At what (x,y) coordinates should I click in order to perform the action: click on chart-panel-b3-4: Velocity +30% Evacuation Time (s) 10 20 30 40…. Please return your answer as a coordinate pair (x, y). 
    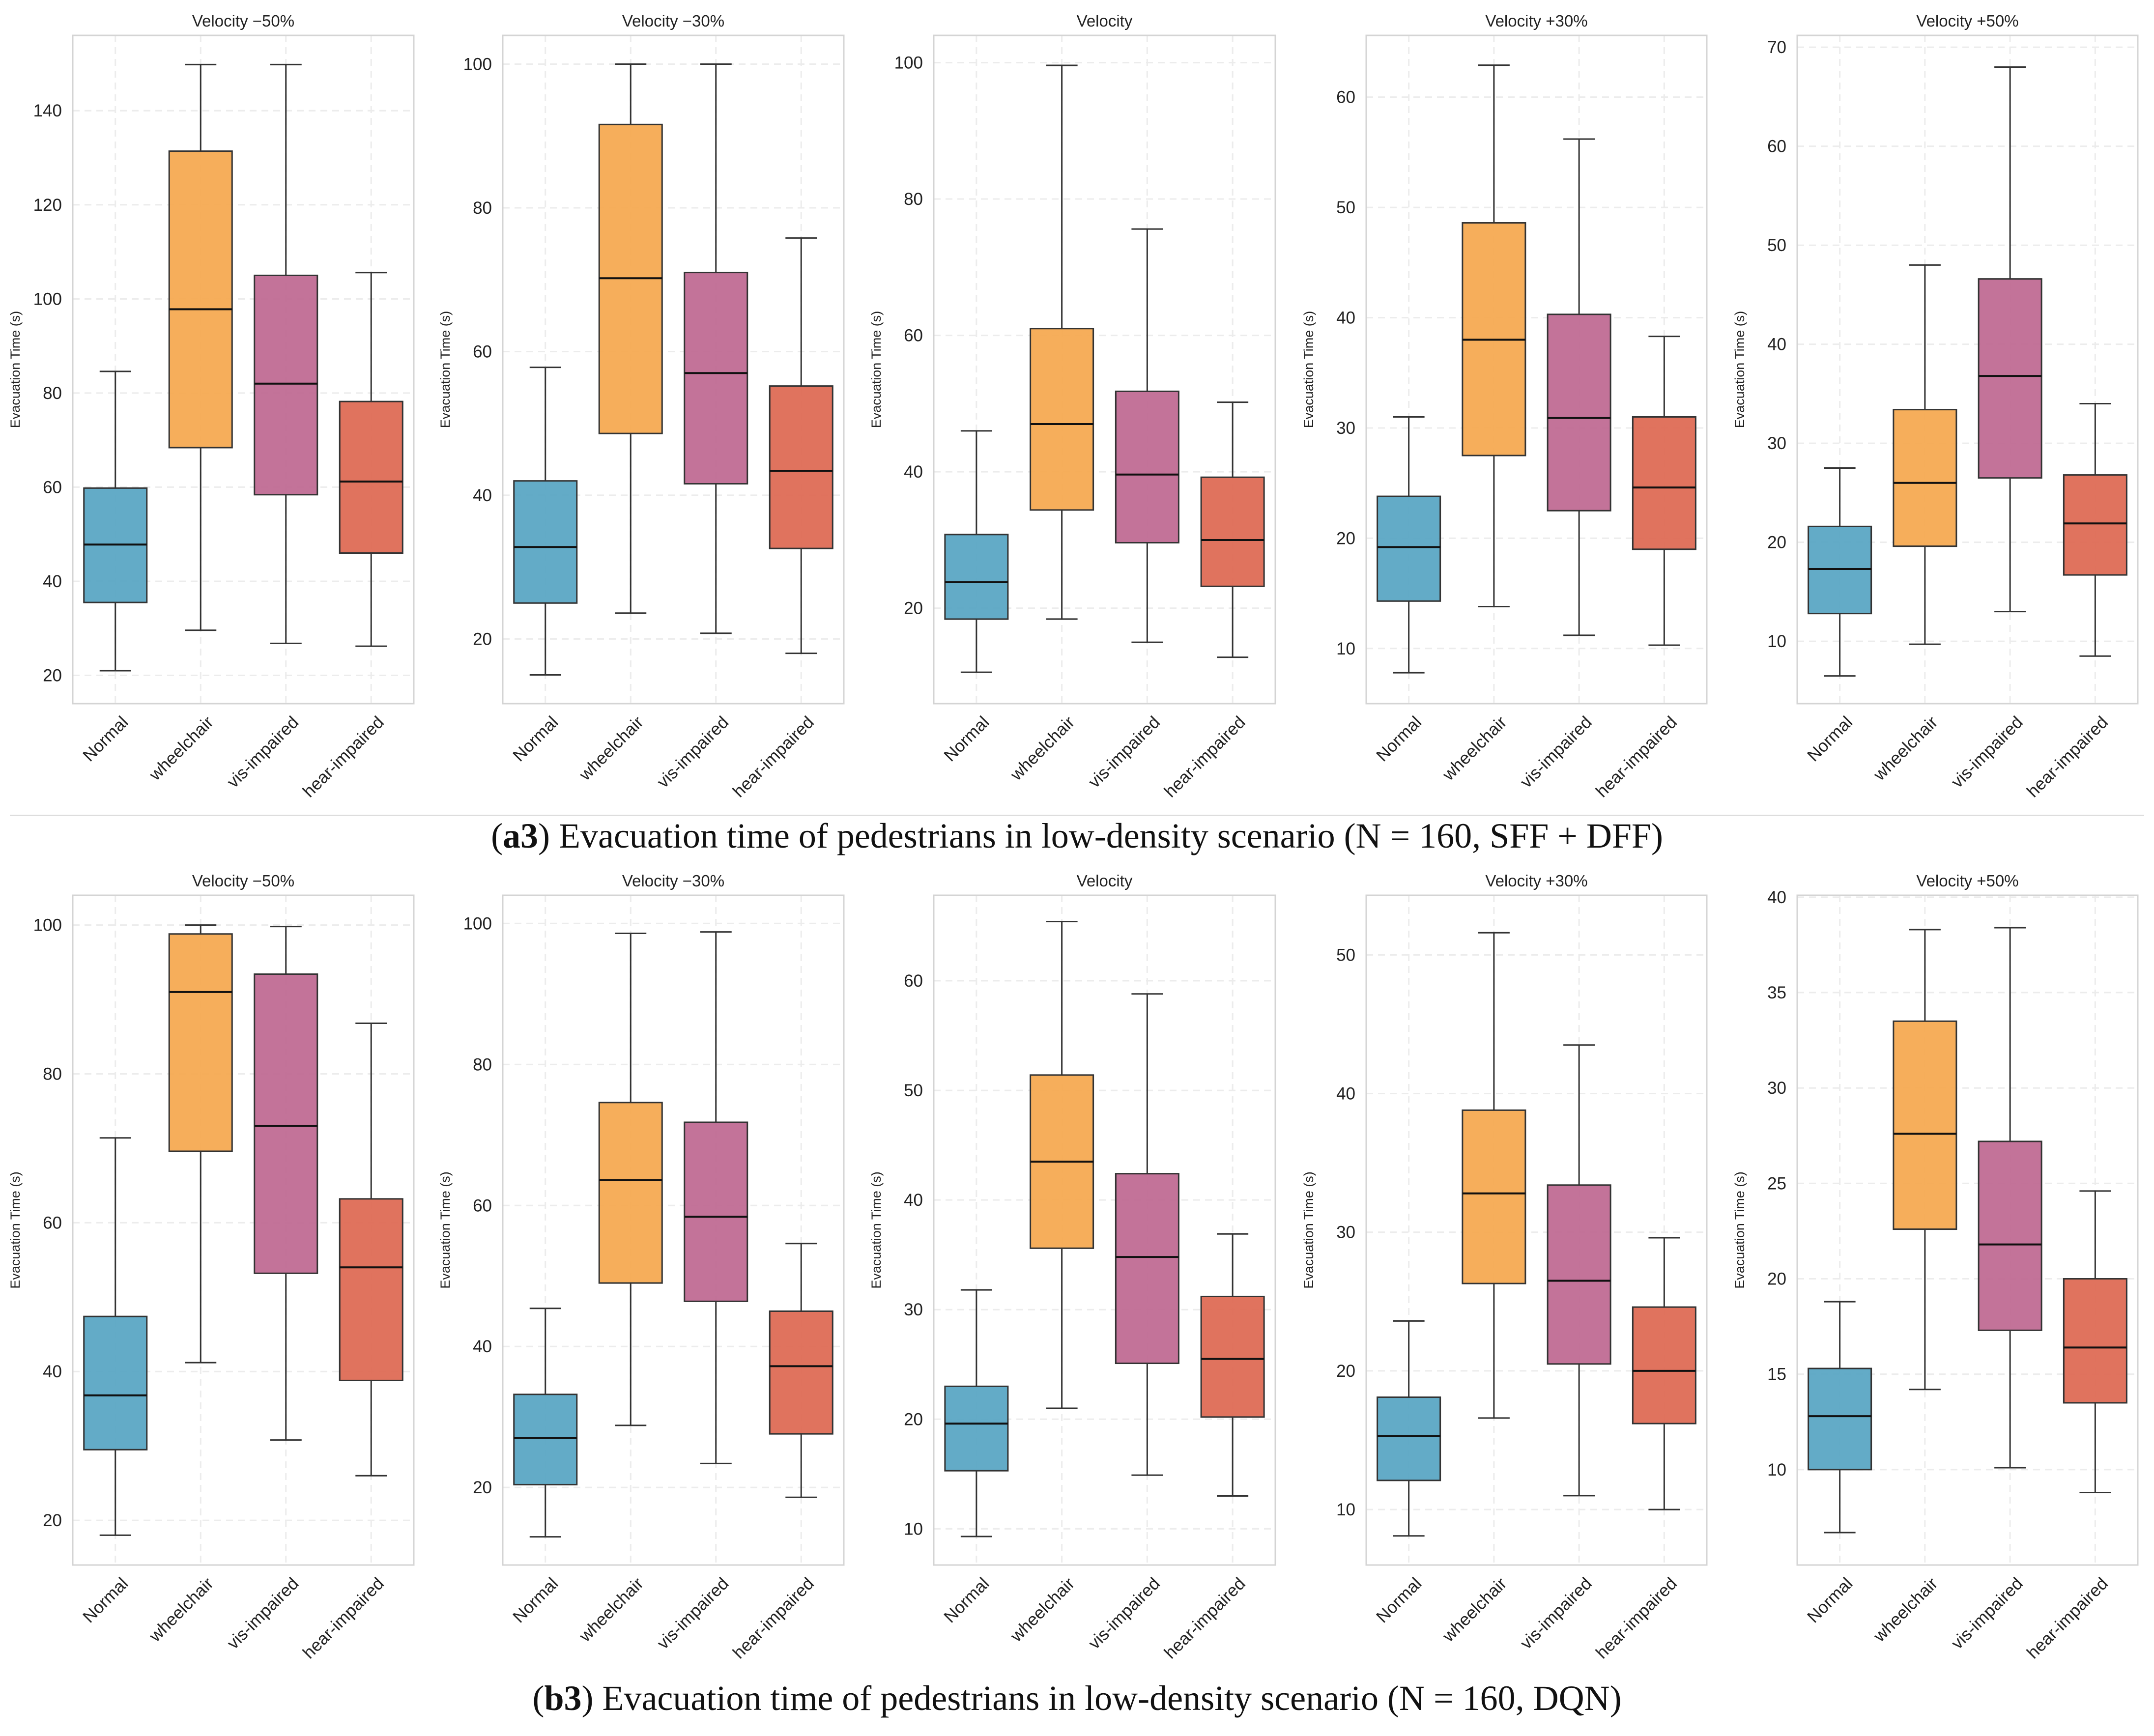
    Looking at the image, I should click on (1504, 1267).